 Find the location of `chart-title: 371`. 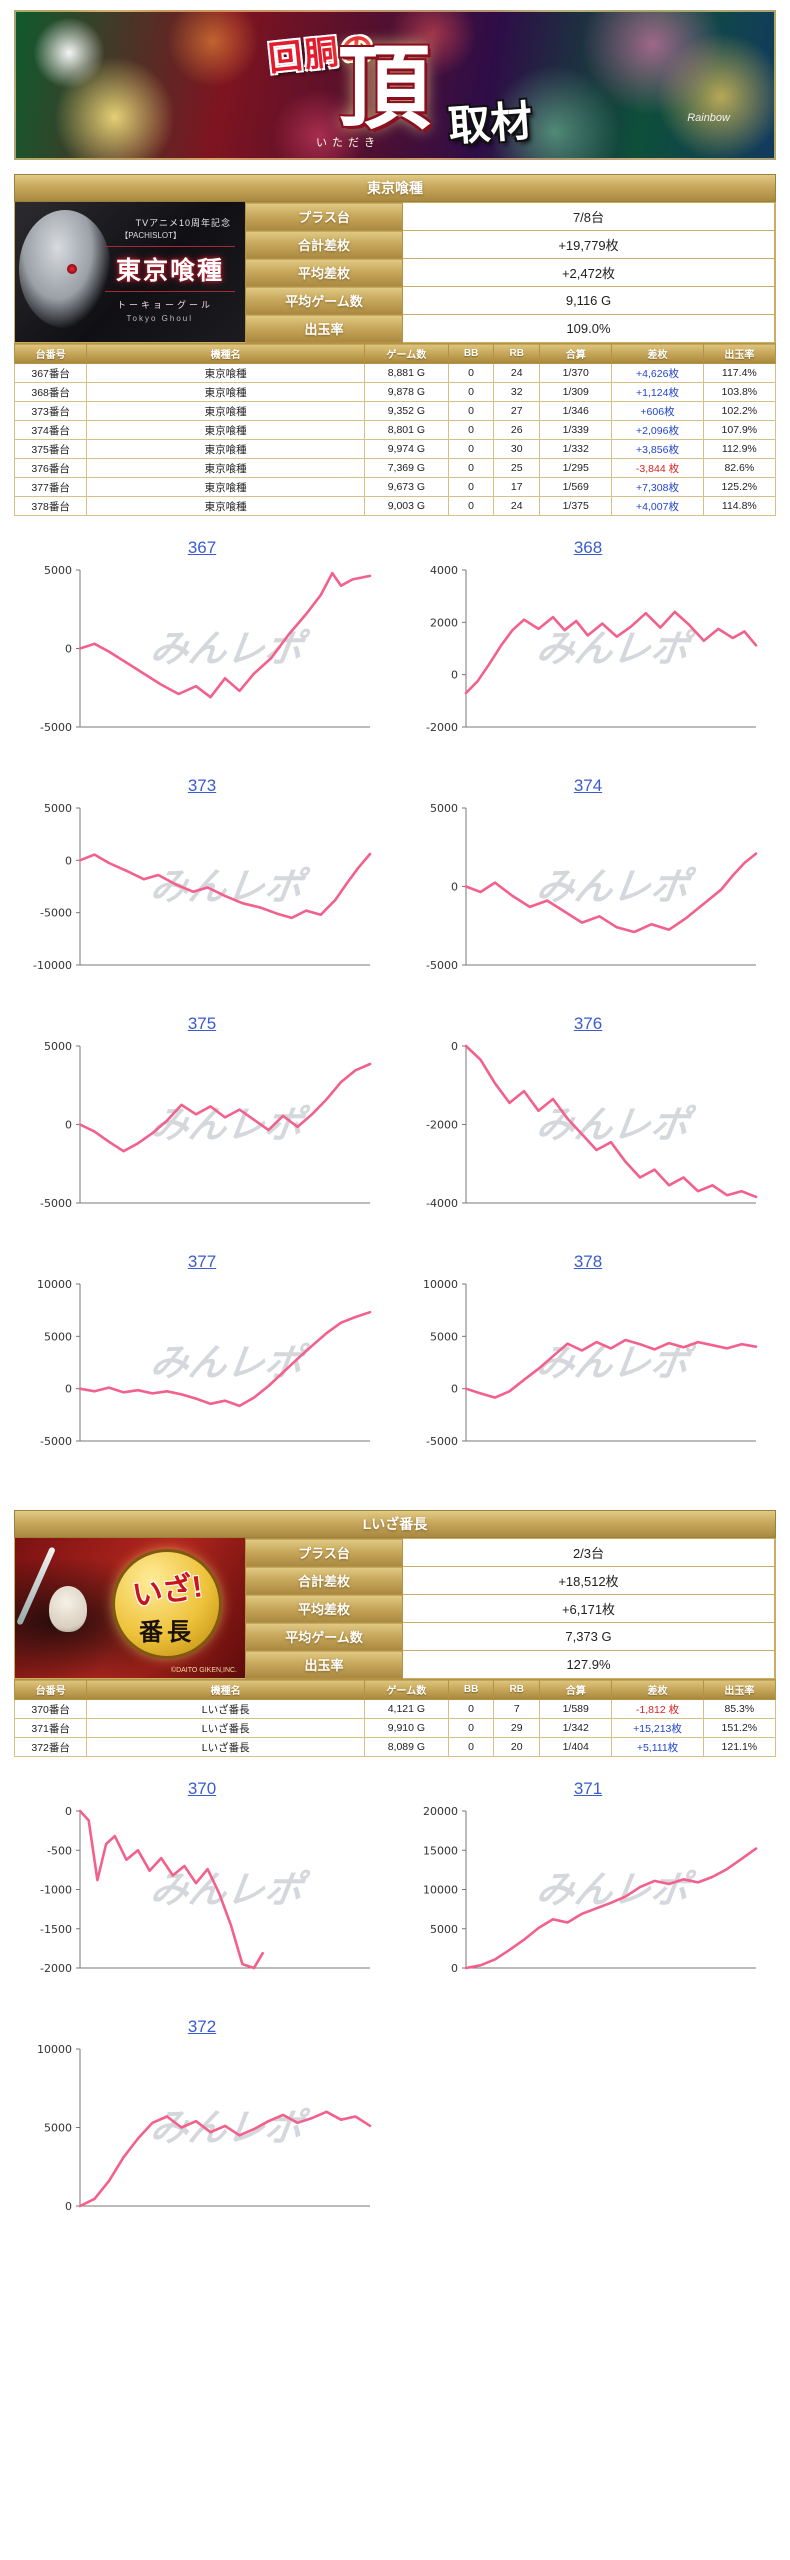

chart-title: 371 is located at coordinates (588, 1789).